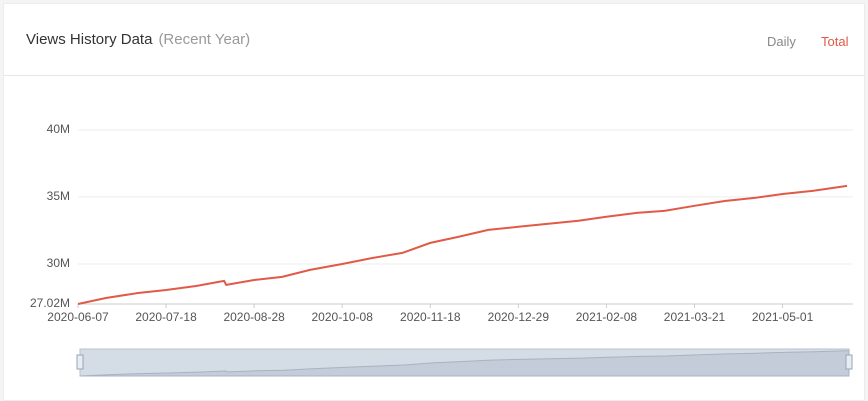 Image resolution: width=868 pixels, height=401 pixels. What do you see at coordinates (204, 39) in the screenshot?
I see `chart-subtitle: (Recent Year)` at bounding box center [204, 39].